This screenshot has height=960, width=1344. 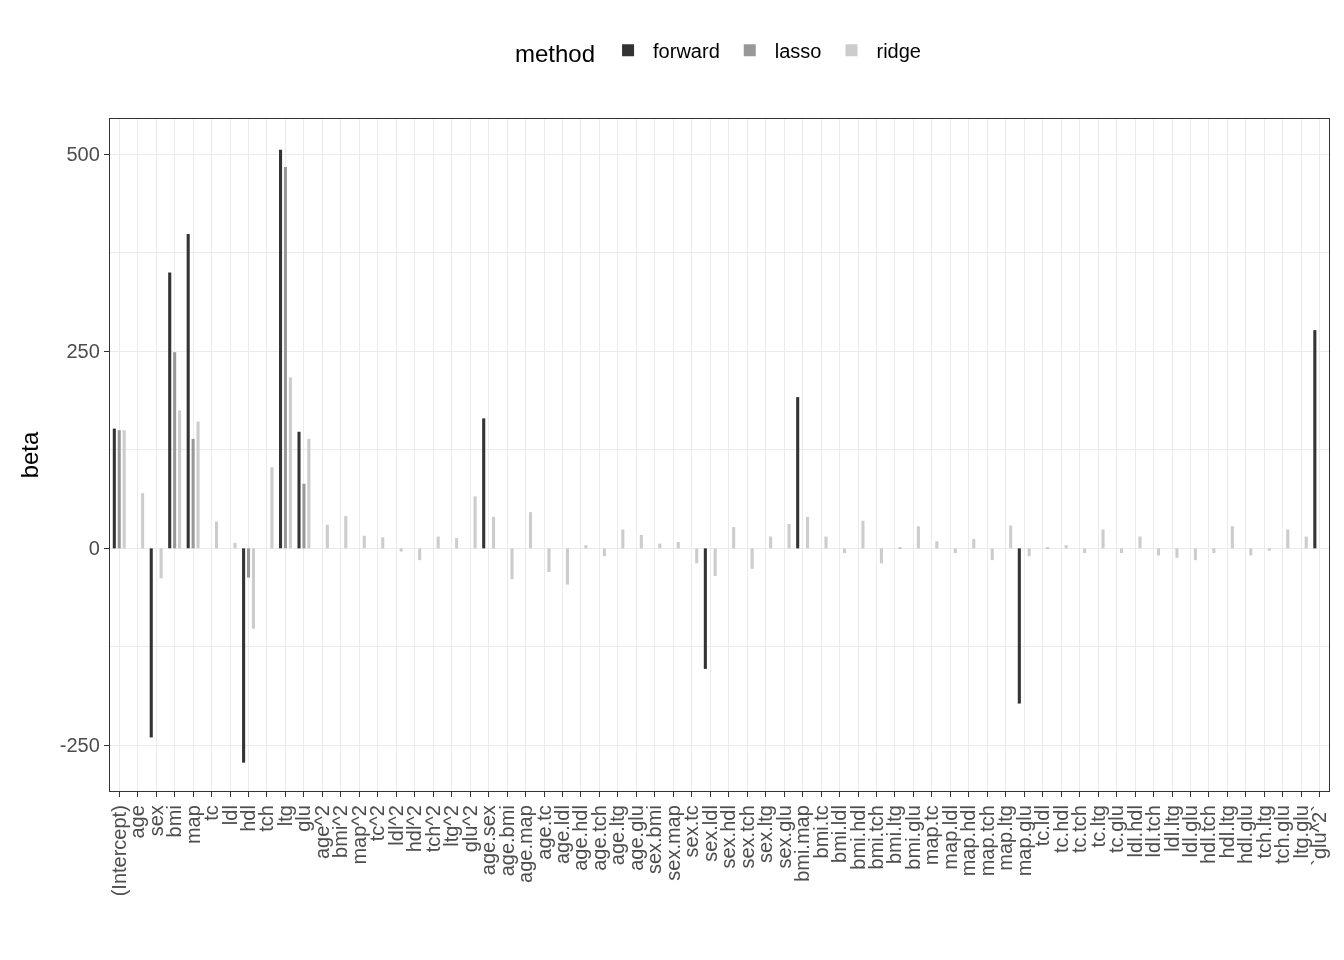 I want to click on x-tick-label: ldl, so click(x=229, y=815).